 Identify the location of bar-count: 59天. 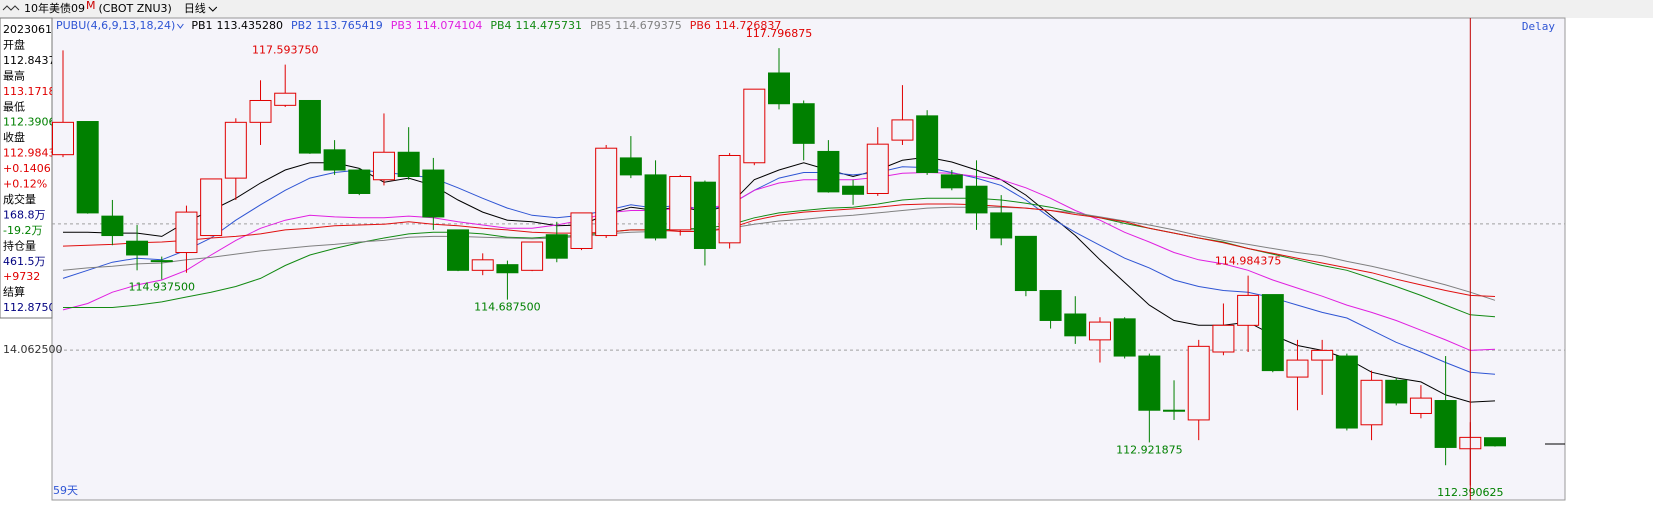
(65, 490).